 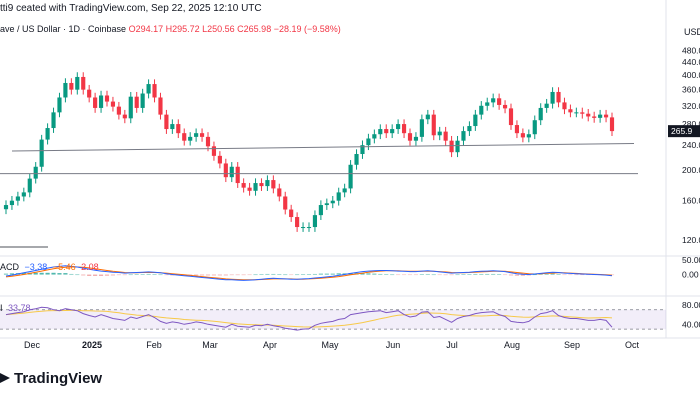 I want to click on rsi-legend: I 33.78, so click(x=15, y=308).